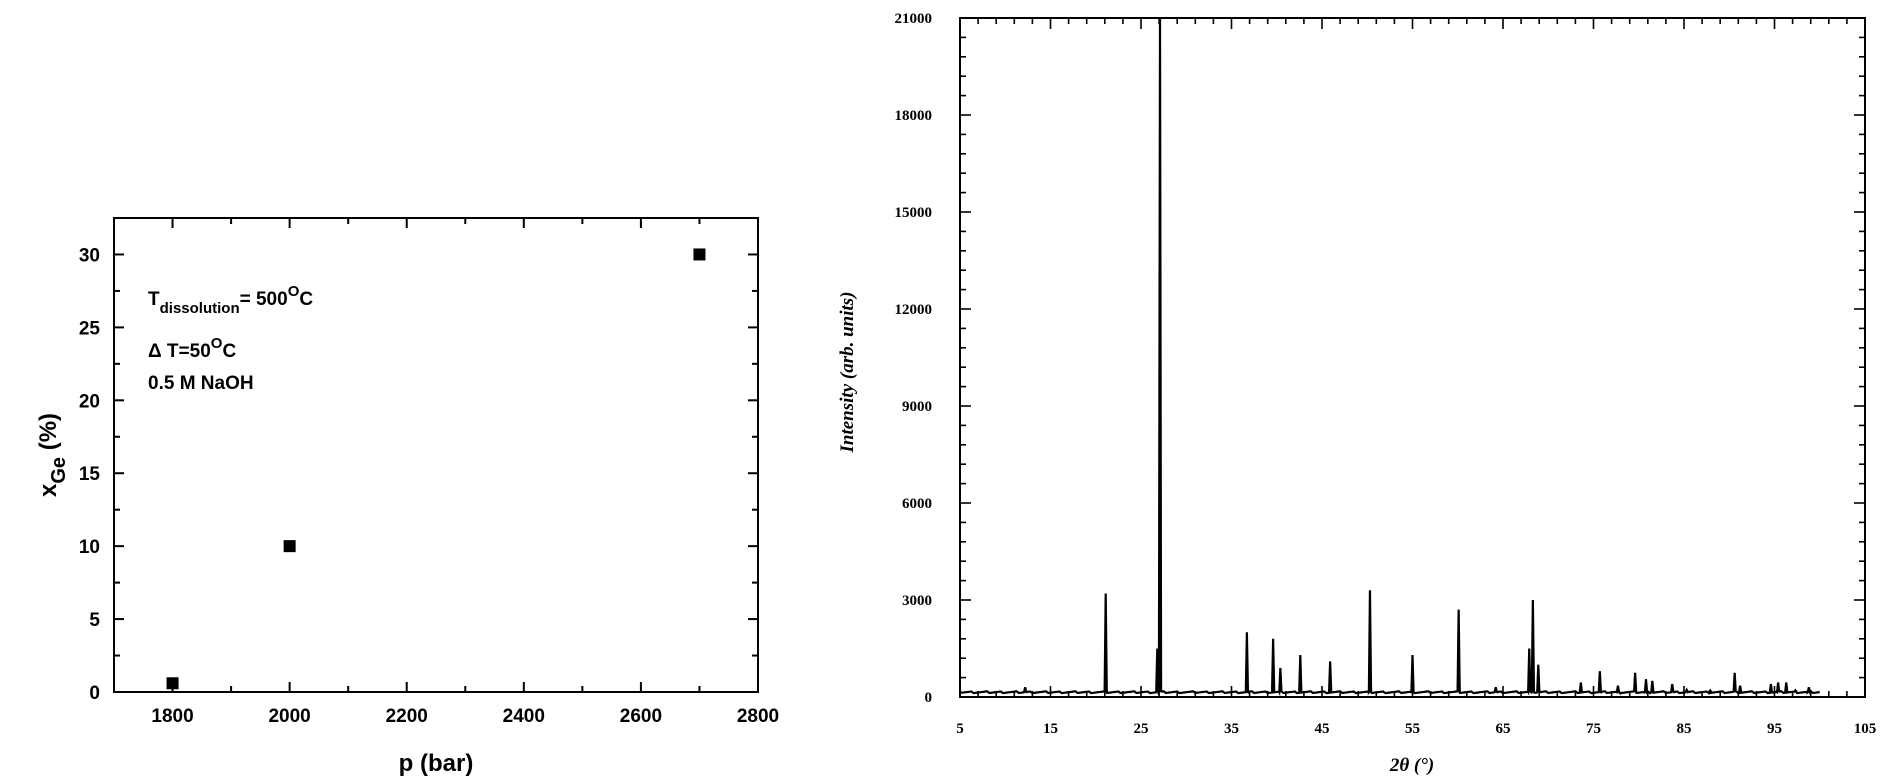 This screenshot has width=1880, height=777. What do you see at coordinates (914, 19) in the screenshot?
I see `right-y-tick-label: 21000` at bounding box center [914, 19].